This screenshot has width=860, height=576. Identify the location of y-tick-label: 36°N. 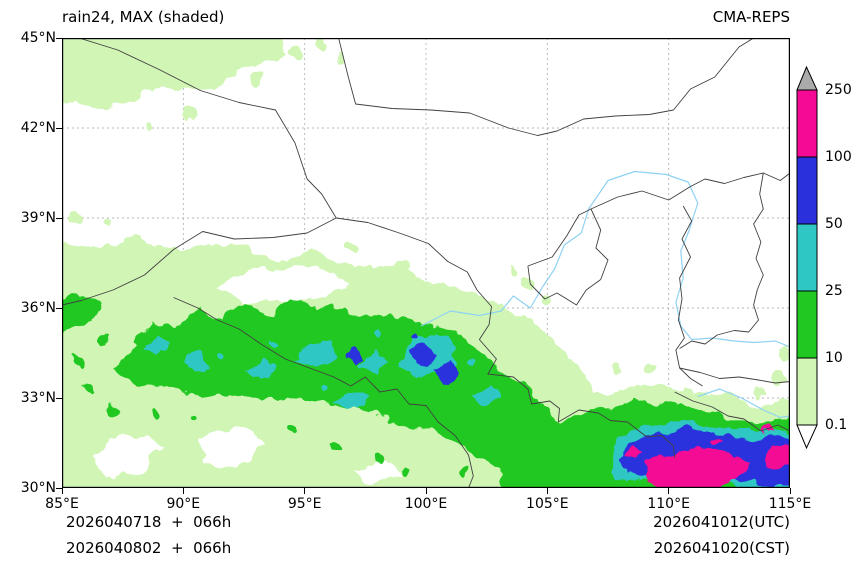
(38, 308).